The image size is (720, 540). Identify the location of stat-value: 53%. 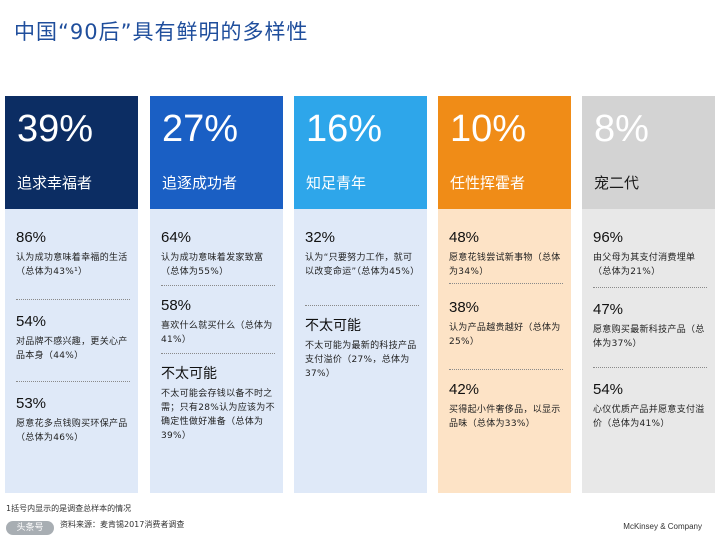
(31, 403).